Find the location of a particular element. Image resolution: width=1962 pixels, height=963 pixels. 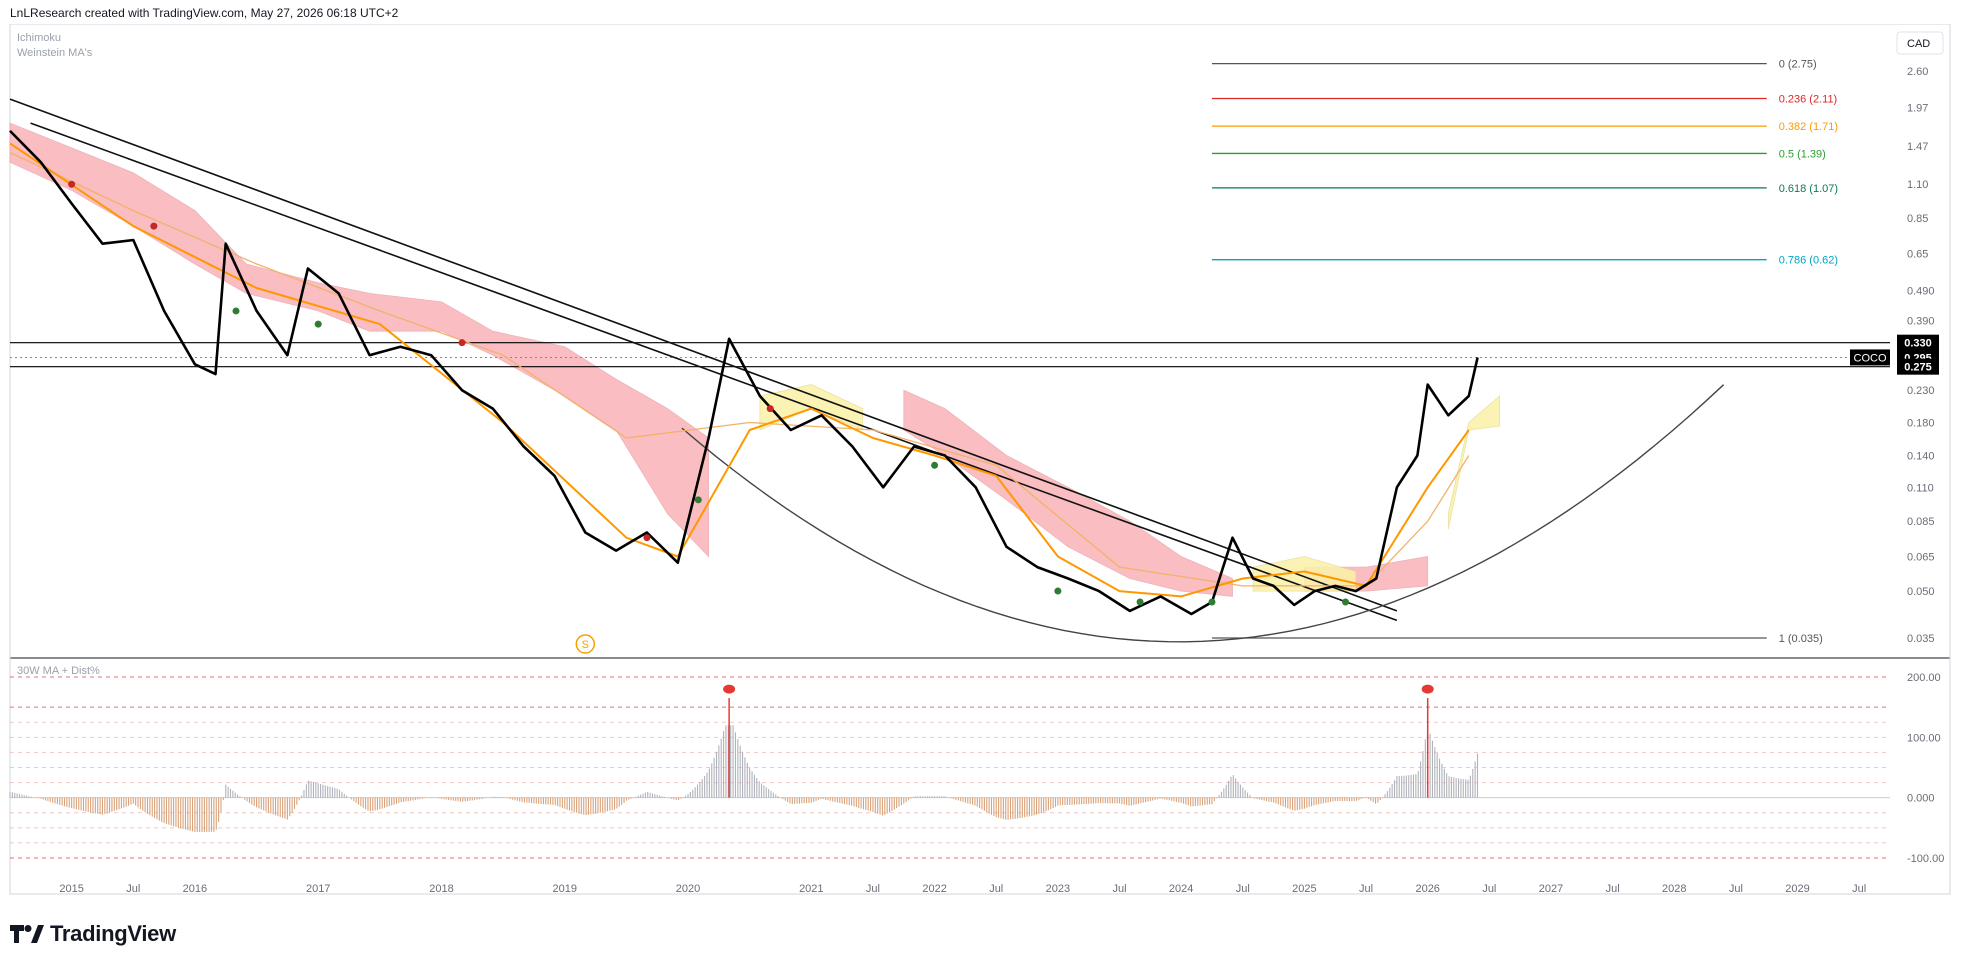

currency-label: CAD is located at coordinates (1918, 44).